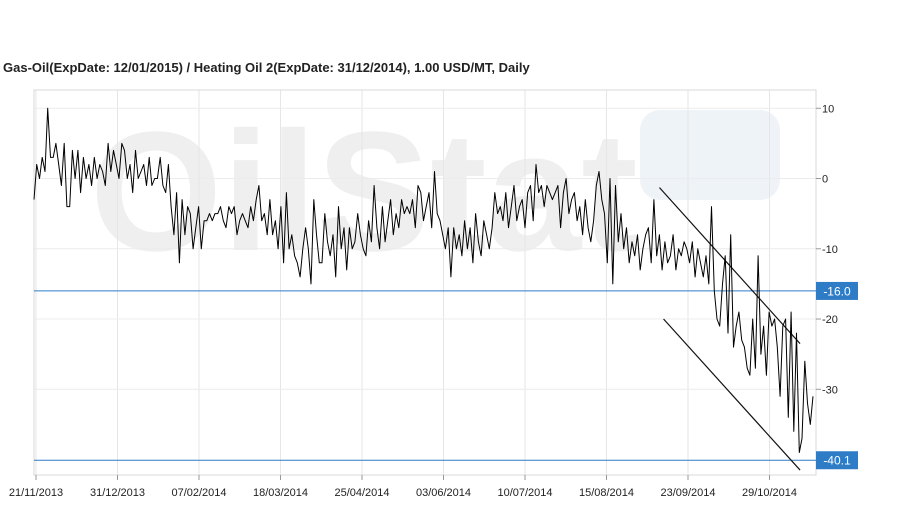 The width and height of the screenshot is (909, 509). I want to click on y-tick-label: 0, so click(825, 180).